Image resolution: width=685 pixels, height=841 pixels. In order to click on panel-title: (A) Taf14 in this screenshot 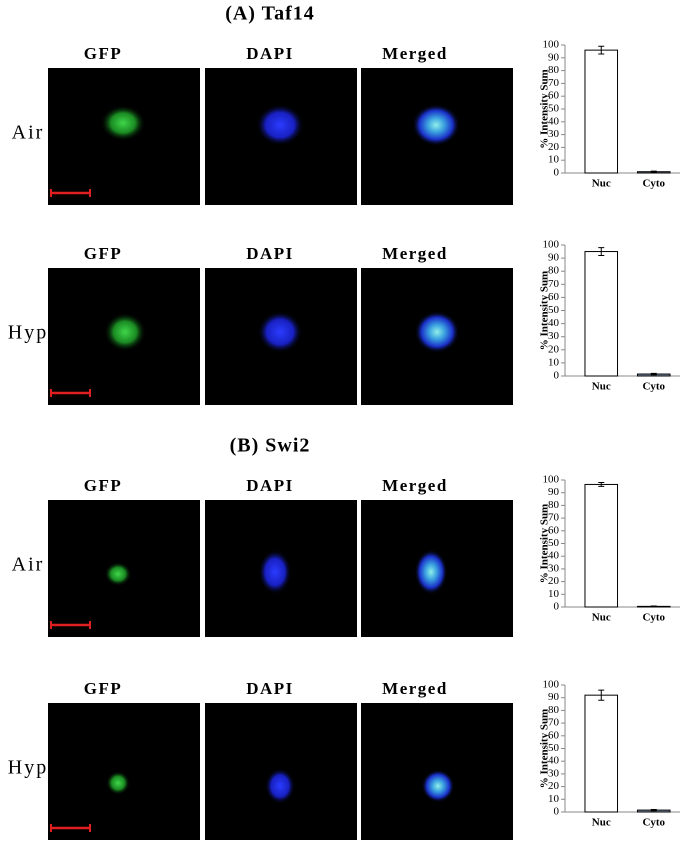, I will do `click(270, 14)`.